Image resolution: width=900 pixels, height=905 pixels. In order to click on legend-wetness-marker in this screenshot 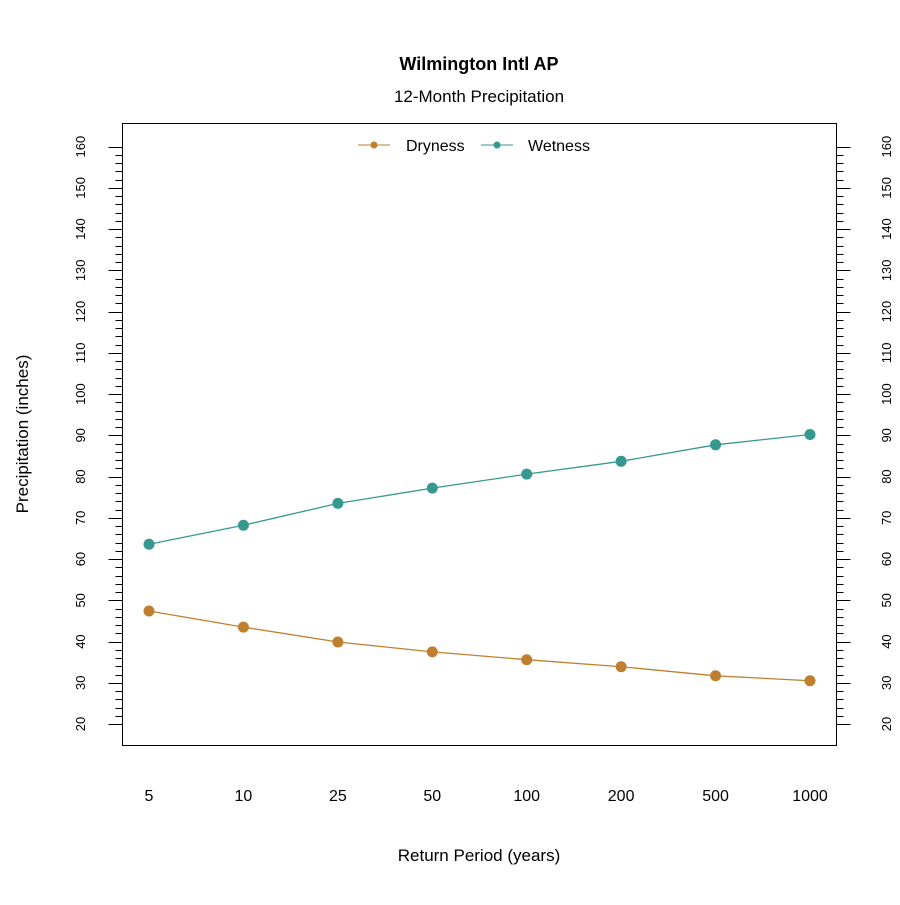, I will do `click(497, 145)`.